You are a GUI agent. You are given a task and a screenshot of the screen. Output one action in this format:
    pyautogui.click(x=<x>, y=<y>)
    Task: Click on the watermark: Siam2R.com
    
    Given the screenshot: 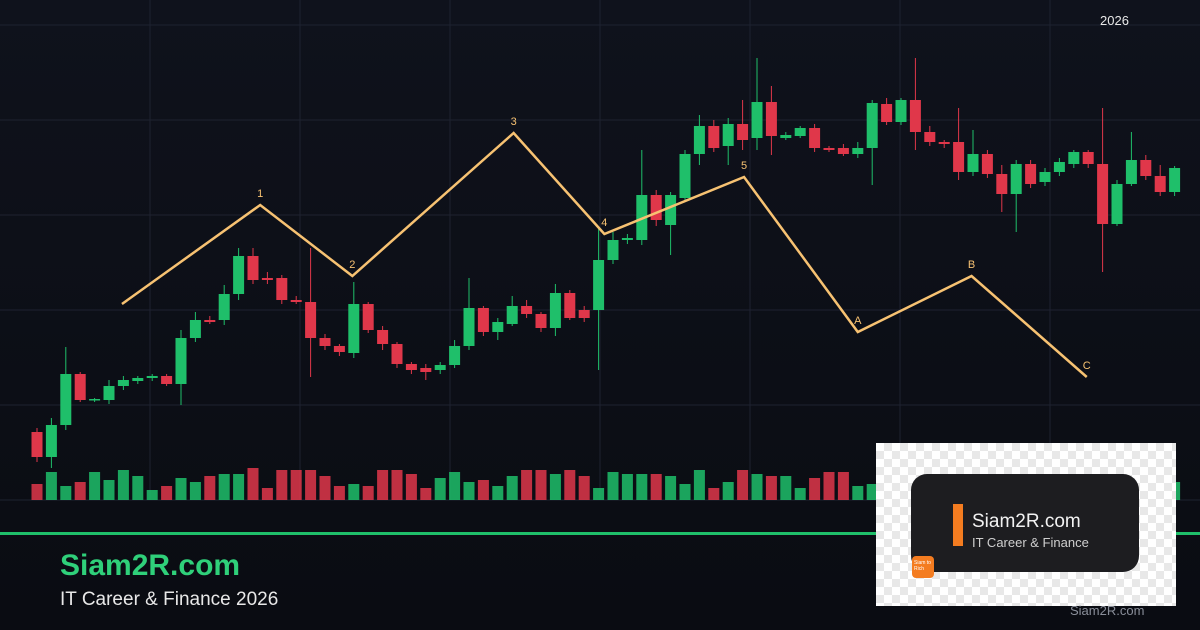 What is the action you would take?
    pyautogui.click(x=1107, y=610)
    